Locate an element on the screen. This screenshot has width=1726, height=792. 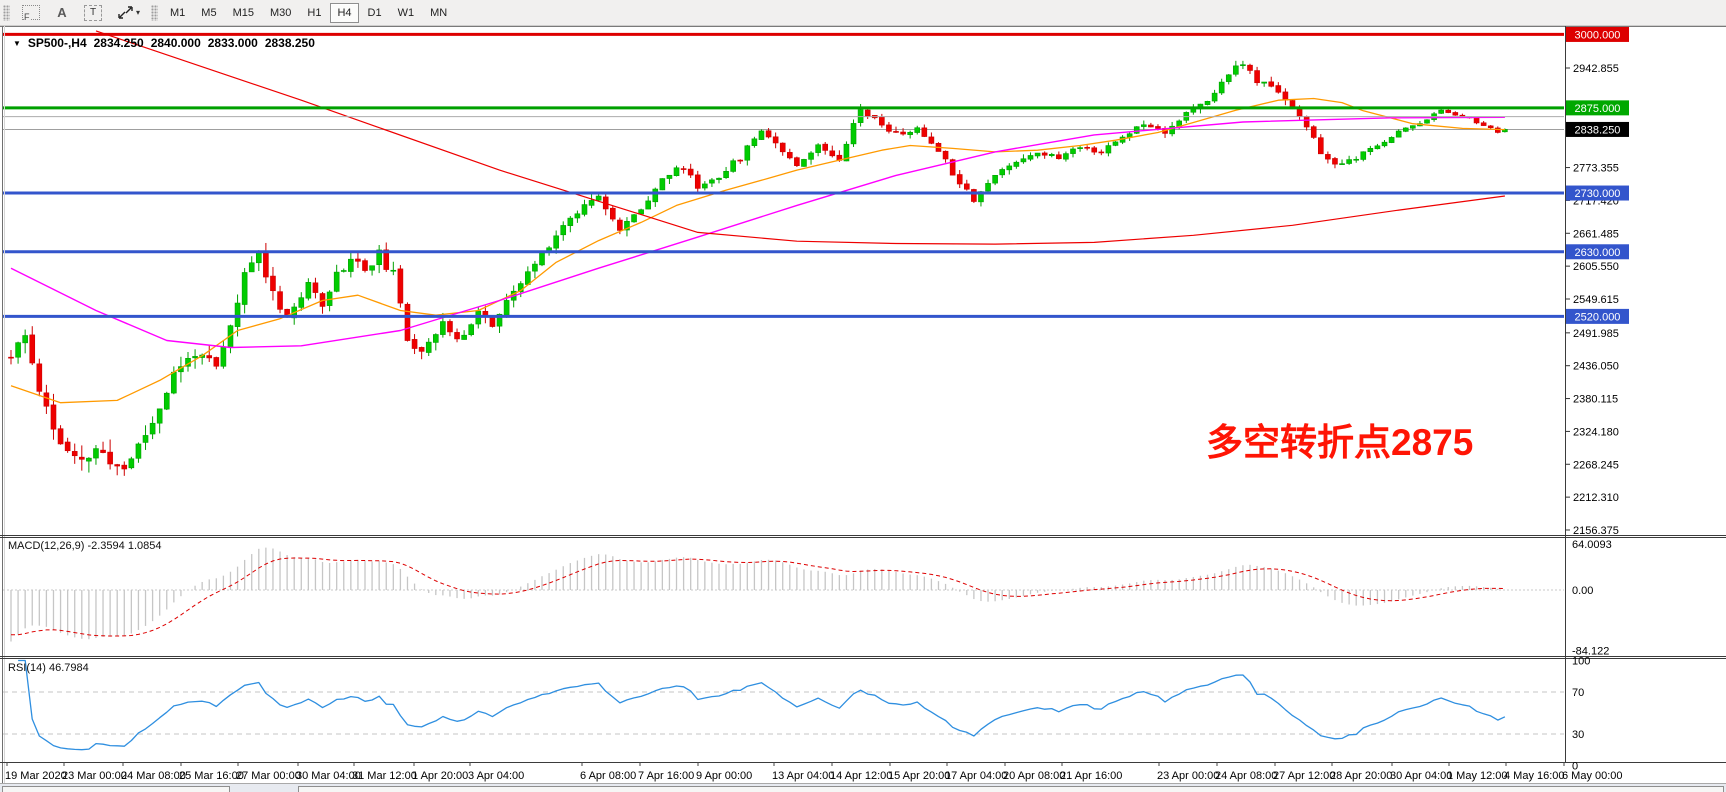
status-bar is located at coordinates (863, 787).